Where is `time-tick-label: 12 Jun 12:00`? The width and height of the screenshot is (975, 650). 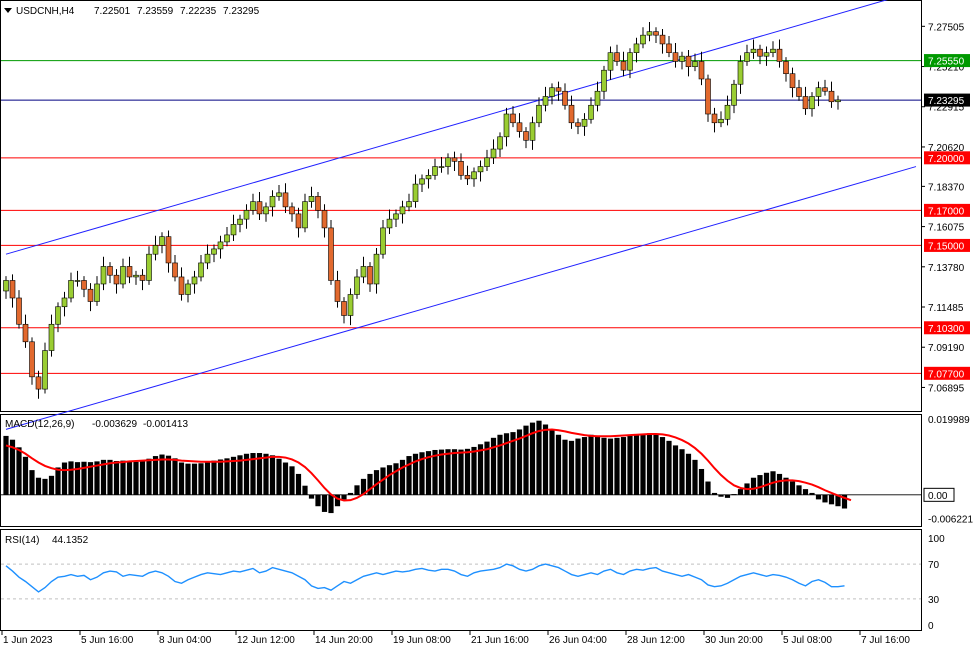 time-tick-label: 12 Jun 12:00 is located at coordinates (266, 640).